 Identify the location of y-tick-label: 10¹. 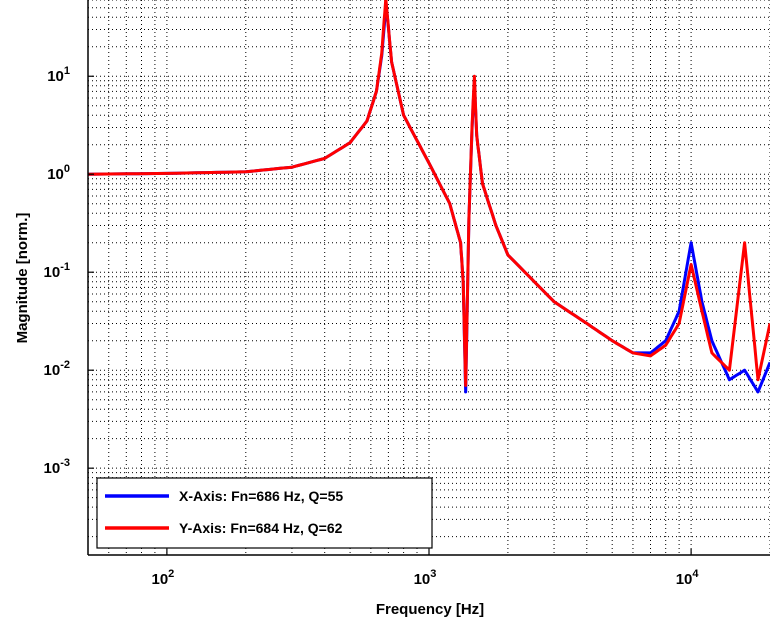
(58, 75).